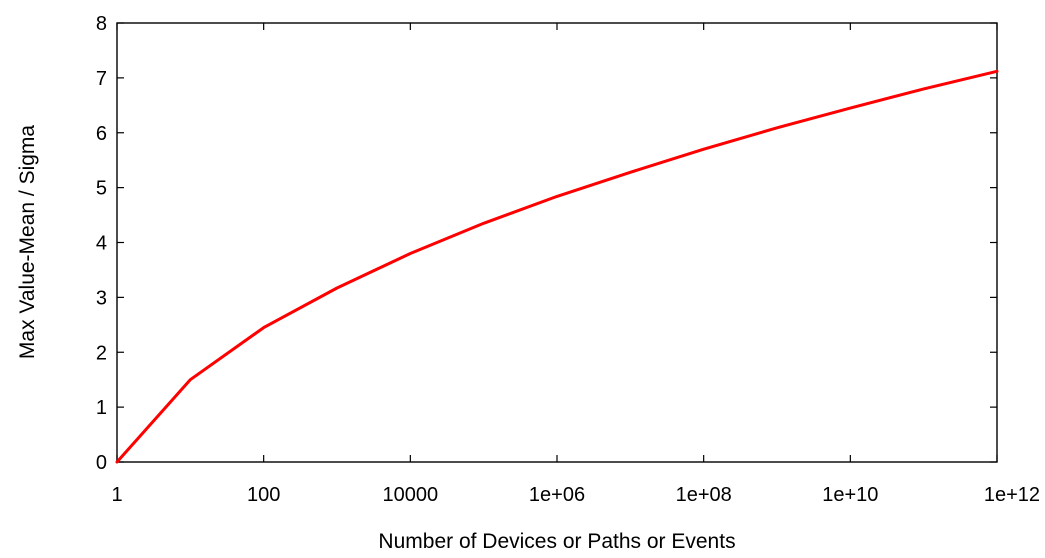 Image resolution: width=1045 pixels, height=558 pixels. Describe the element at coordinates (101, 298) in the screenshot. I see `y-tick-label: 3` at that location.